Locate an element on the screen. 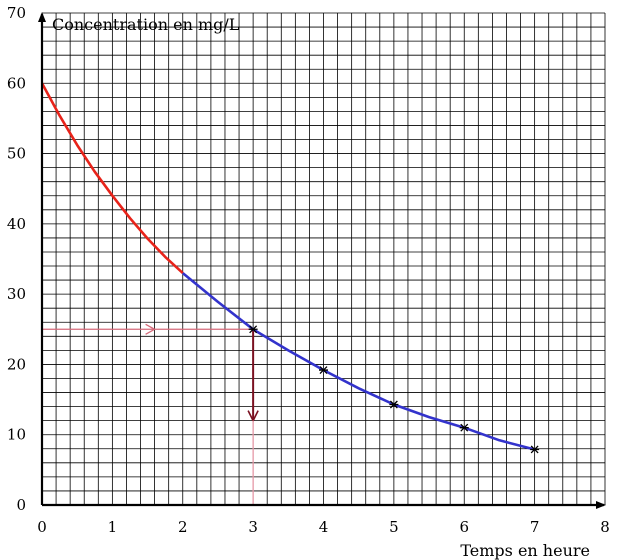  y-tick-label: 30 is located at coordinates (16, 294).